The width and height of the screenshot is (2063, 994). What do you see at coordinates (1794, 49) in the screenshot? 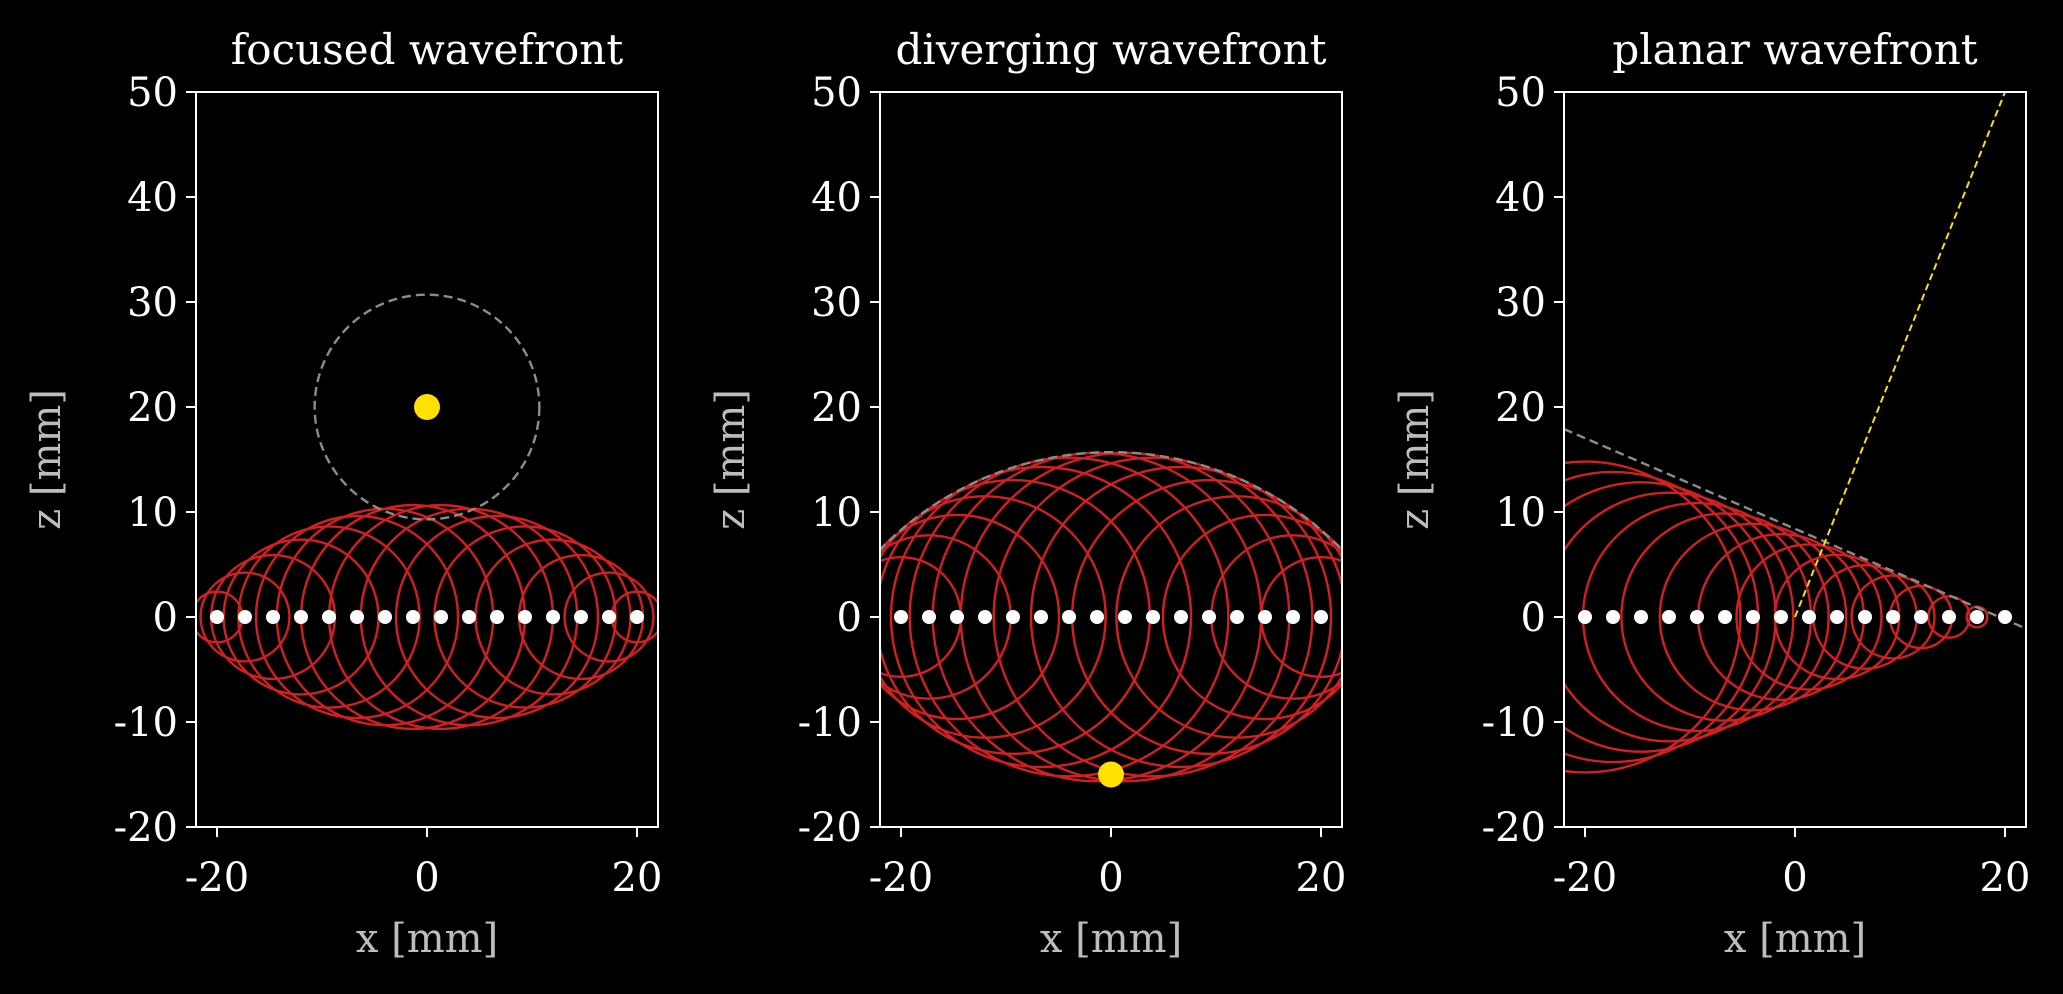
I see `panel-title: planar wavefront` at bounding box center [1794, 49].